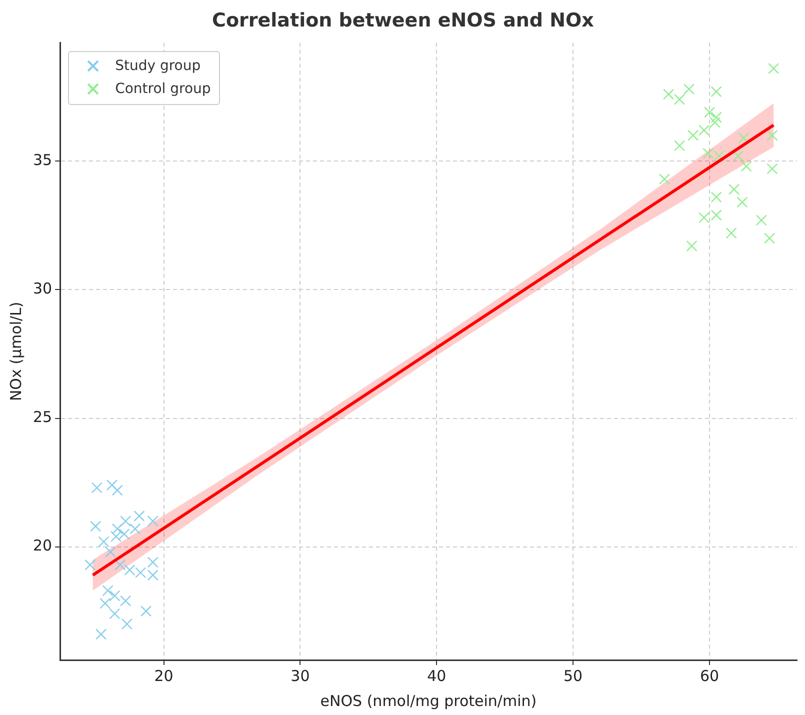  Describe the element at coordinates (158, 66) in the screenshot. I see `legend-label: Study group` at that location.